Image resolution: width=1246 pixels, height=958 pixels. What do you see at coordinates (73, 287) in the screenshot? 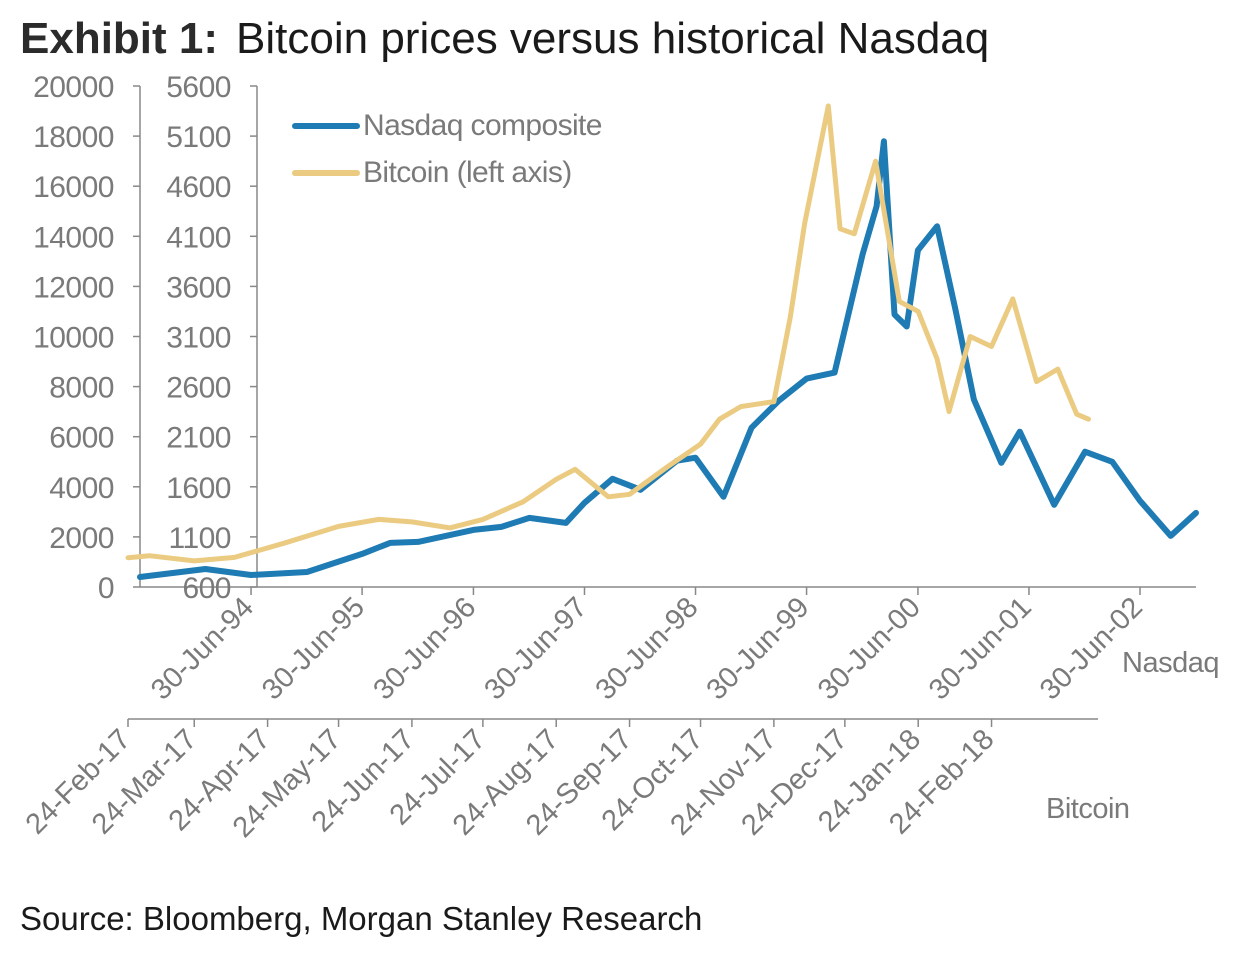
I see `left-y-tick-label: 12000` at bounding box center [73, 287].